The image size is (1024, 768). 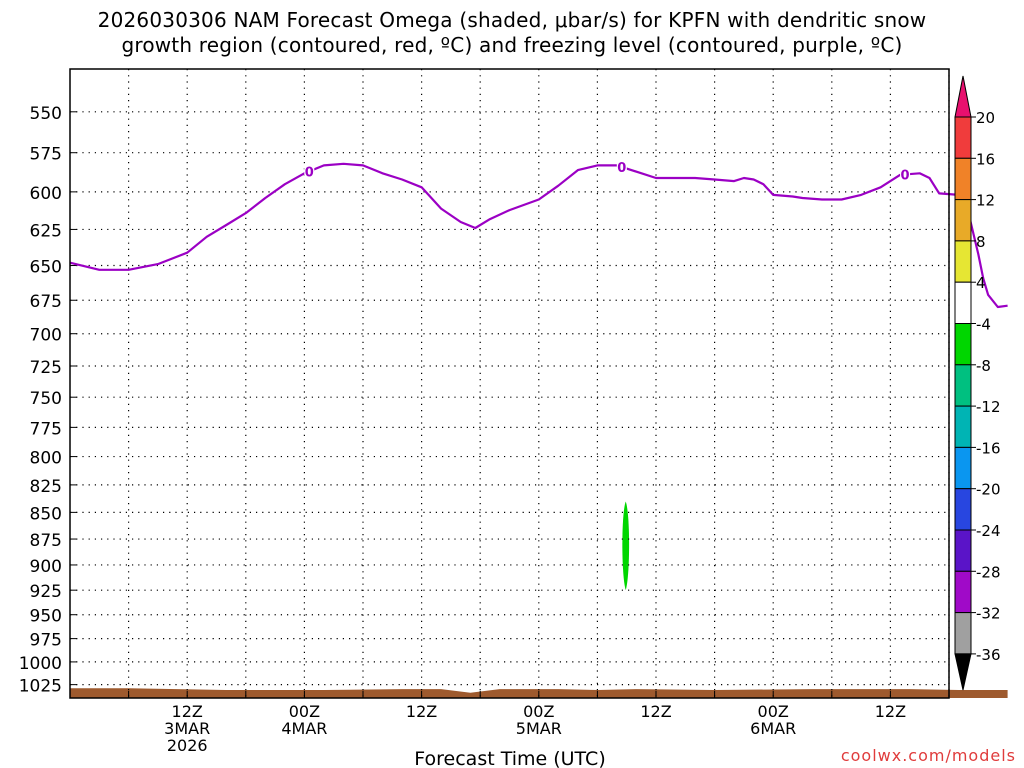 I want to click on colorbar-label-13: -36, so click(x=988, y=655).